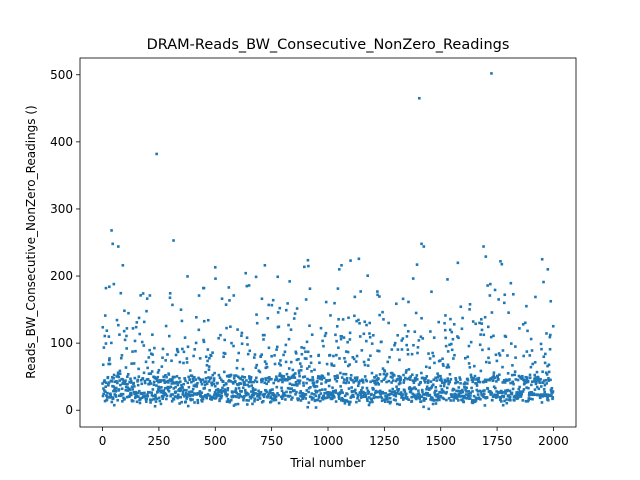 The width and height of the screenshot is (640, 480). I want to click on y-axis-label: Reads_BW_Consecutive_NonZero_Readings (), so click(31, 241).